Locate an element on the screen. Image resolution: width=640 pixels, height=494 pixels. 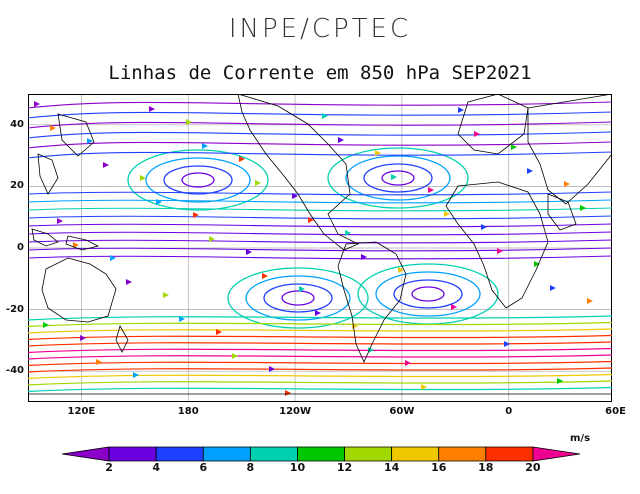
map-title: Linhas de Corrente em 850 hPa SEP2021 is located at coordinates (320, 73).